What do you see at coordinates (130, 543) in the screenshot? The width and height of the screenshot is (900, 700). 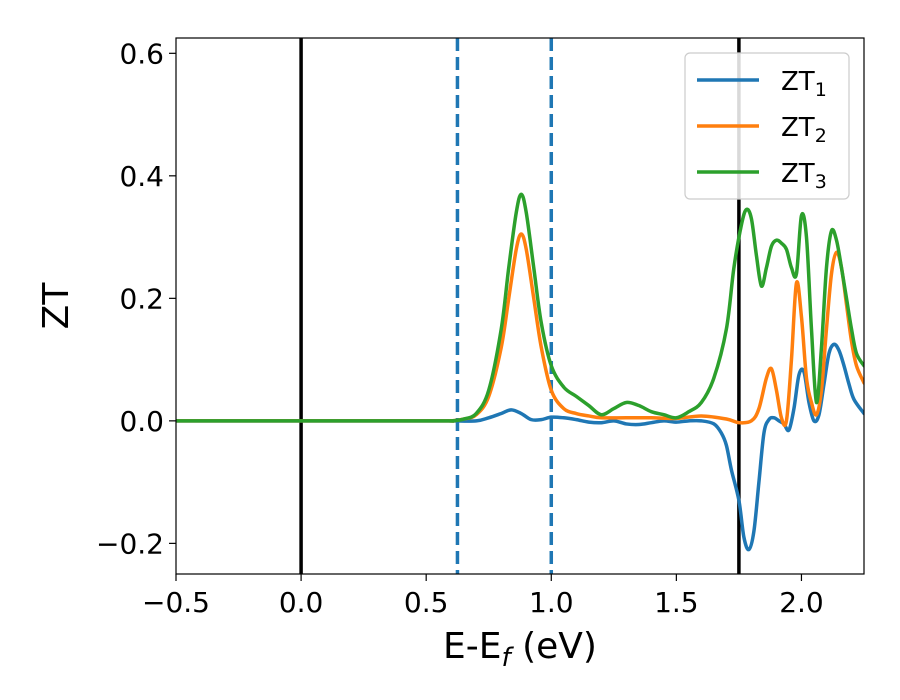 I see `y-tick-label: −0.2` at bounding box center [130, 543].